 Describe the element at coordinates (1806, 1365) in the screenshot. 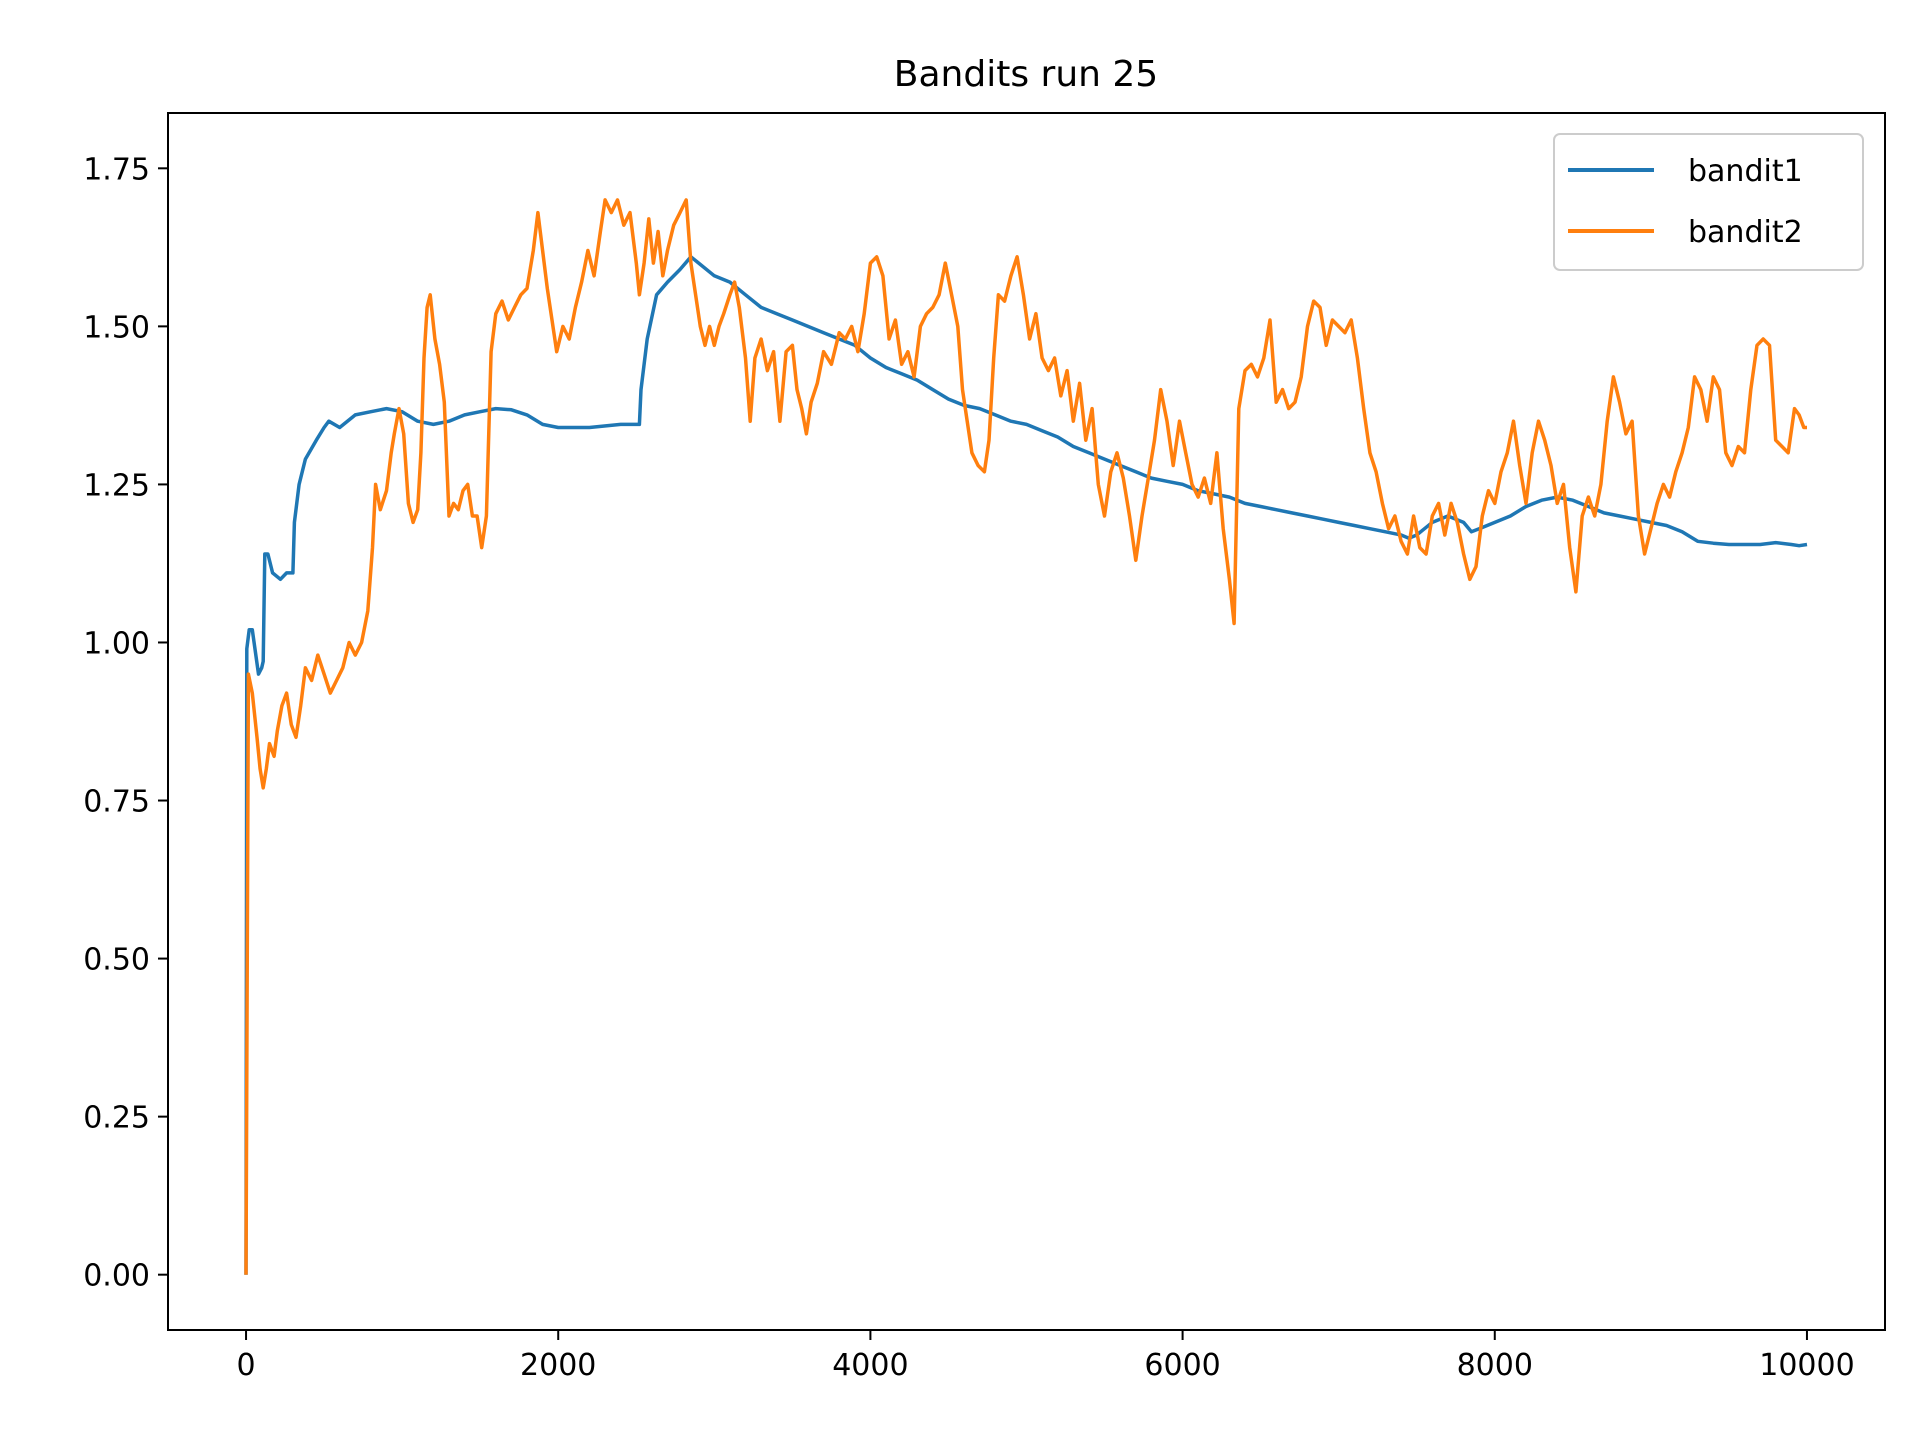

I see `x-tick-label: 10000` at that location.